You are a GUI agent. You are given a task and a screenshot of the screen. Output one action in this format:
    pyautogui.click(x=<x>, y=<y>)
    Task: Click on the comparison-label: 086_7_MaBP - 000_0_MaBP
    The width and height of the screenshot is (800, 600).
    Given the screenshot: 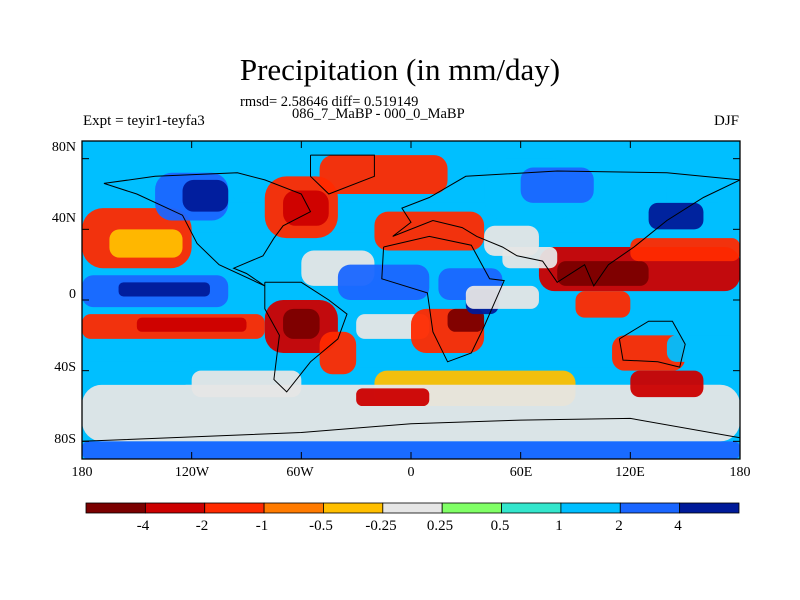 What is the action you would take?
    pyautogui.click(x=378, y=114)
    